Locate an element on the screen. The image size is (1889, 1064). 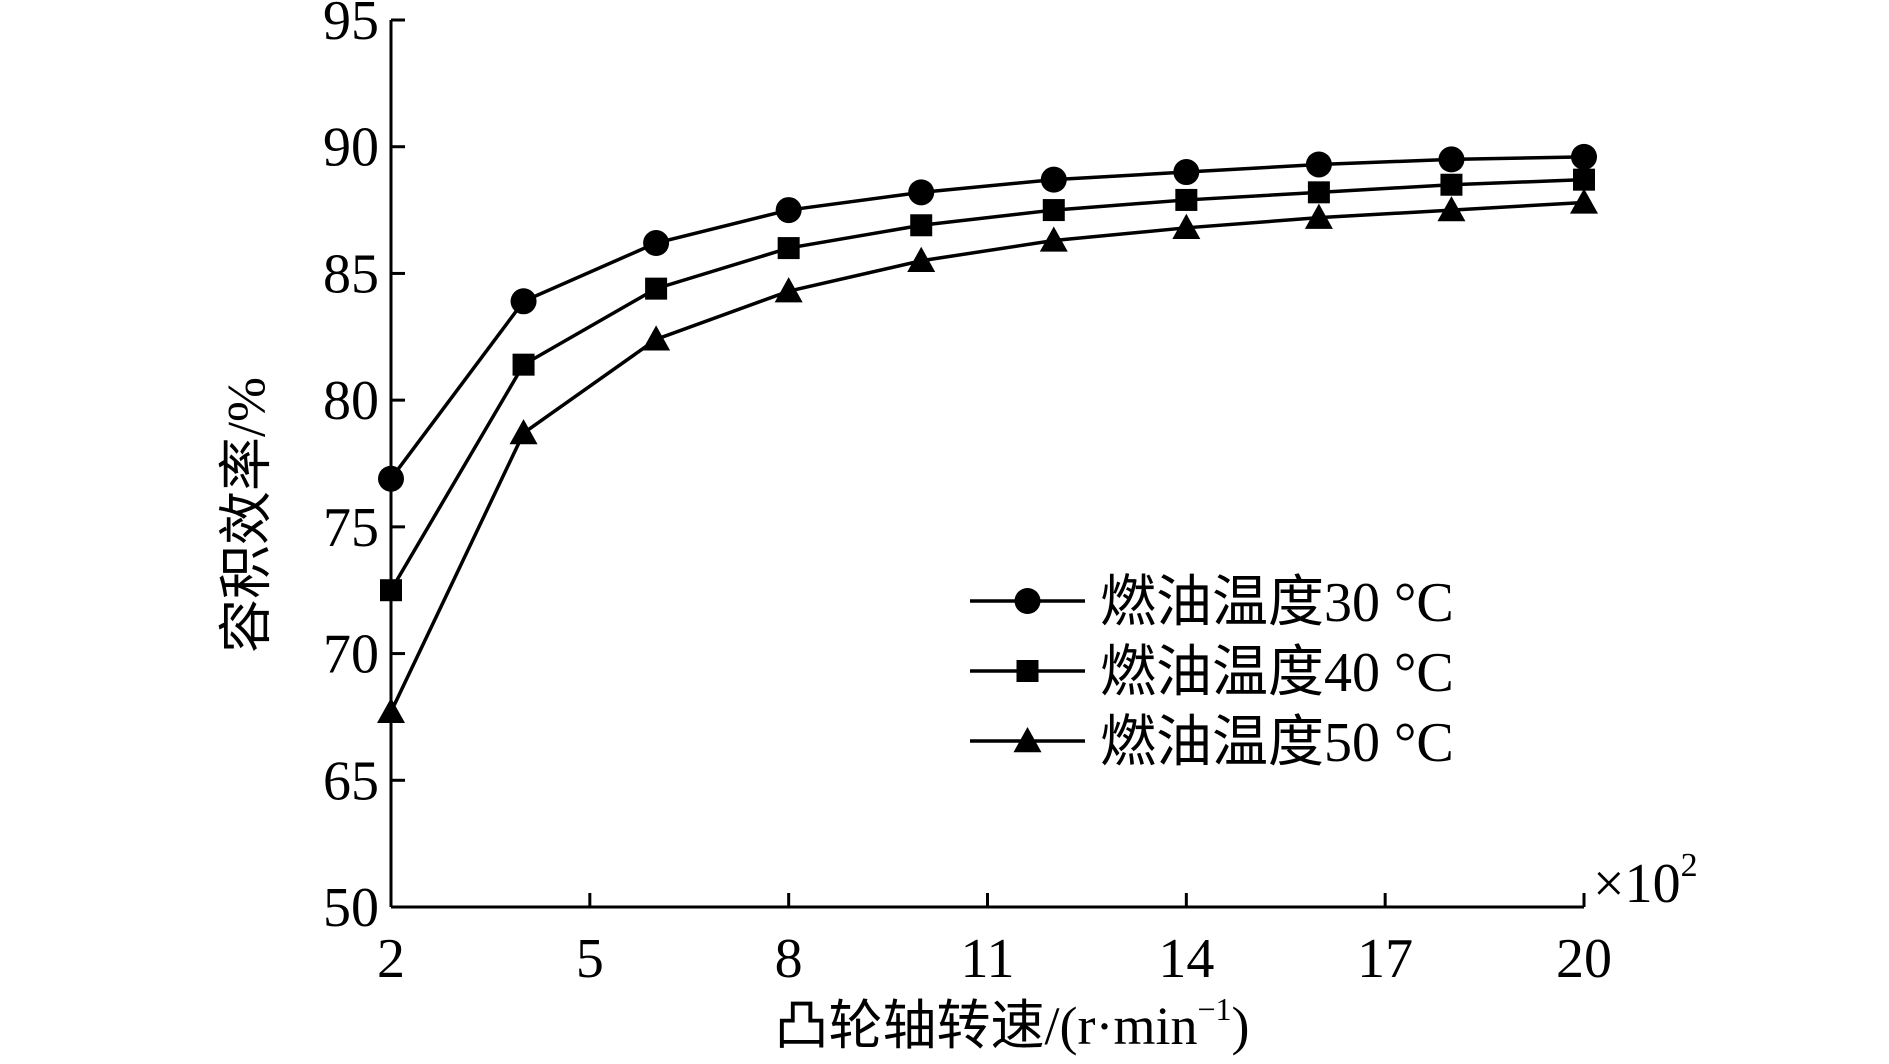
x-ticks: 2 5 8 11 14 17 20 is located at coordinates (994, 941).